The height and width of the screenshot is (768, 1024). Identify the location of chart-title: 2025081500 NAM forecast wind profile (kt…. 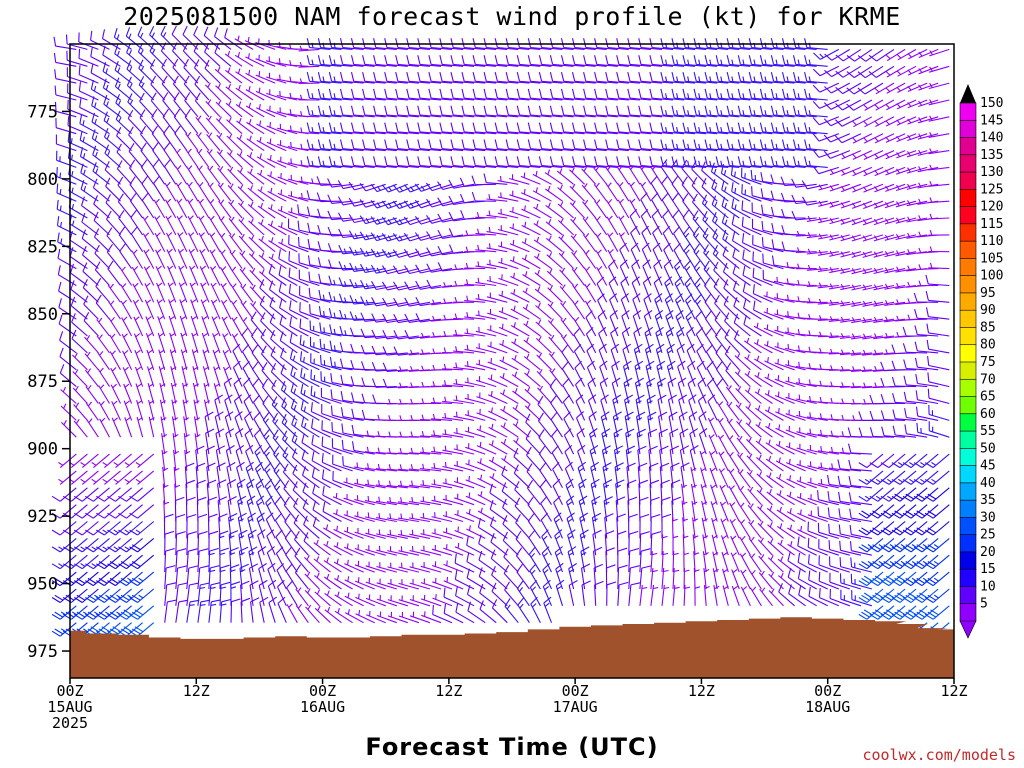
(512, 16).